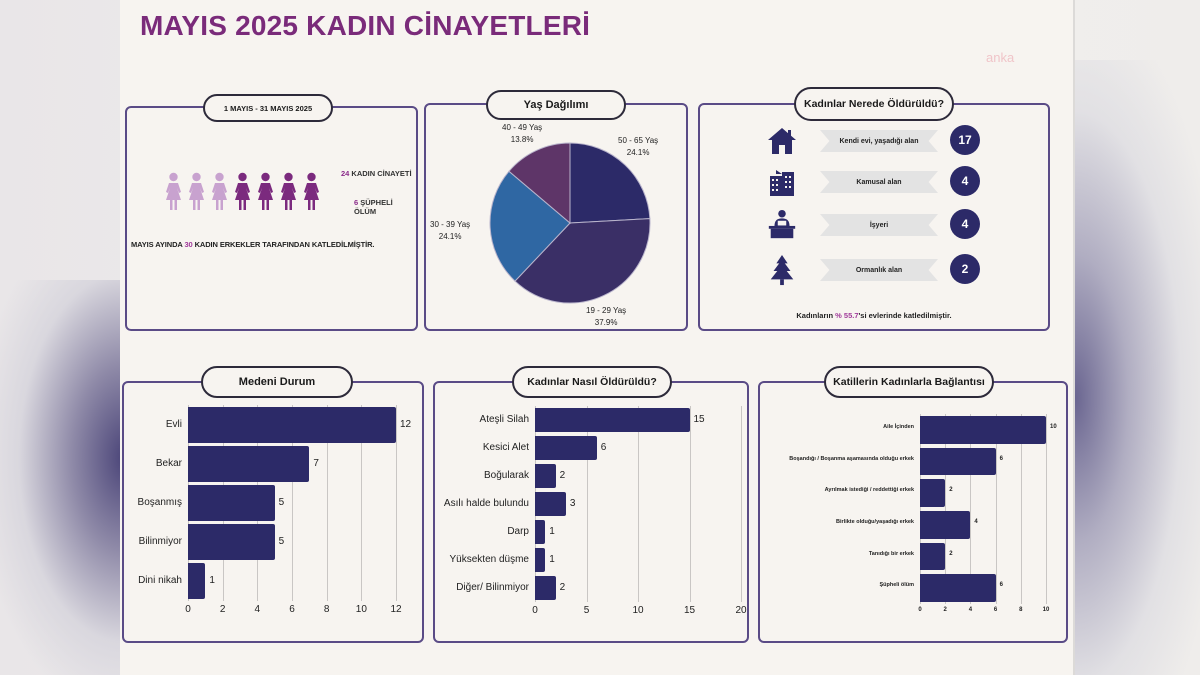 The width and height of the screenshot is (1200, 675). I want to click on x-axis-tick: 8, so click(1021, 610).